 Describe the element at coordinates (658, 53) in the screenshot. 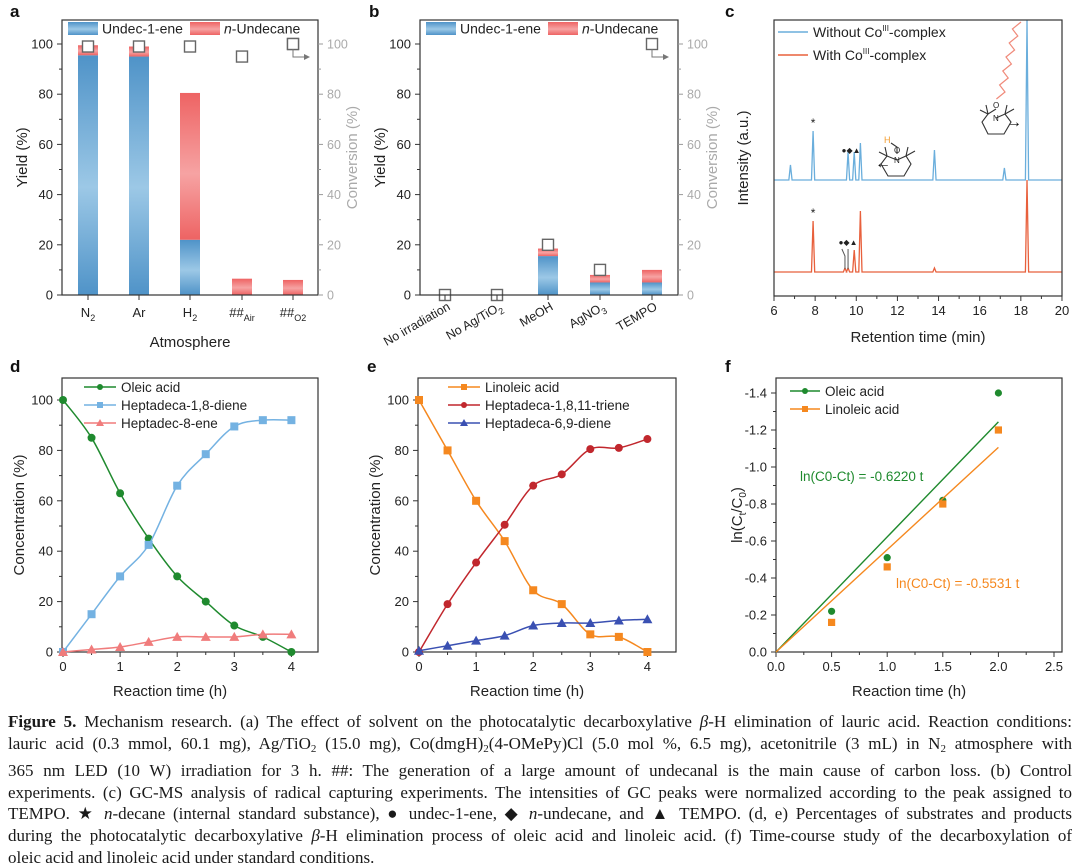

I see `arrow-right-icon` at that location.